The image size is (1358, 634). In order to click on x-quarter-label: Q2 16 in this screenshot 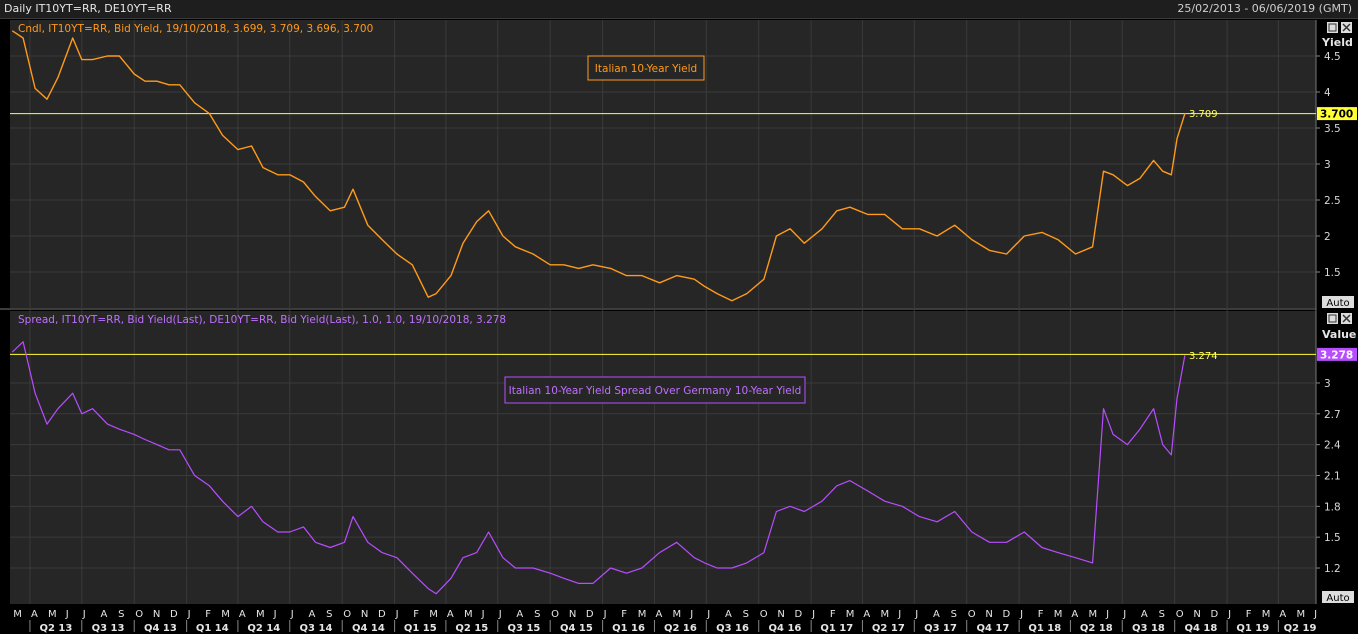, I will do `click(680, 628)`.